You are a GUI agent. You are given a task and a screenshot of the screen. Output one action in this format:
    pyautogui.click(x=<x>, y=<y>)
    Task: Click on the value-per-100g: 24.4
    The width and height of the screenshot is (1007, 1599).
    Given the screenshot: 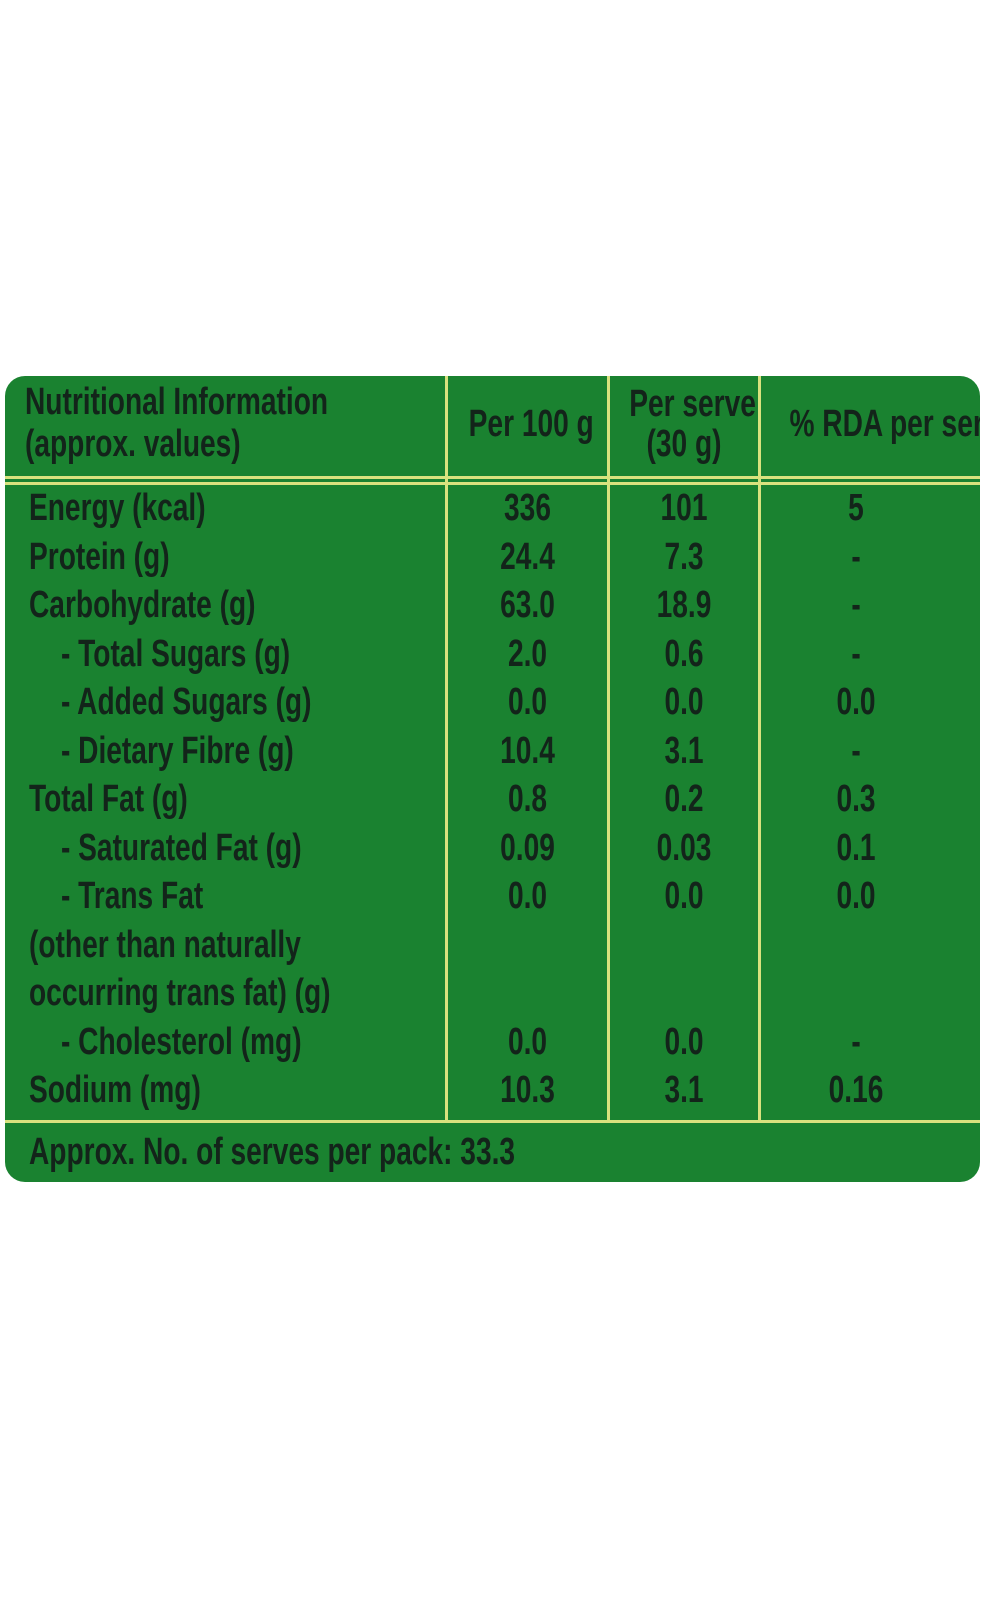 What is the action you would take?
    pyautogui.click(x=527, y=556)
    